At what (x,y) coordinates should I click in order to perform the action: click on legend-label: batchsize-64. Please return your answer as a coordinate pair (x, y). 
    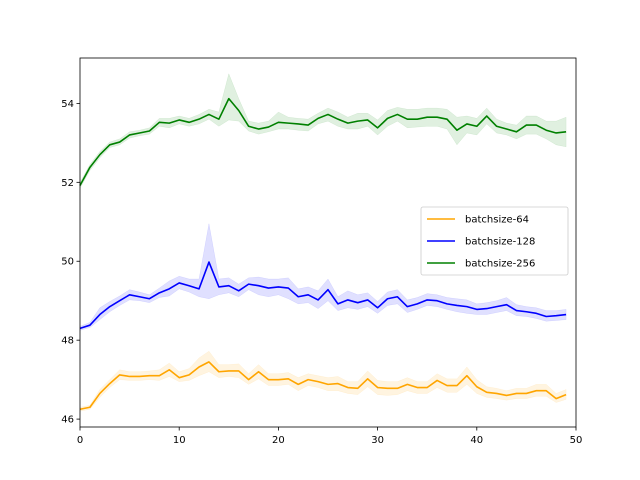
    Looking at the image, I should click on (497, 220).